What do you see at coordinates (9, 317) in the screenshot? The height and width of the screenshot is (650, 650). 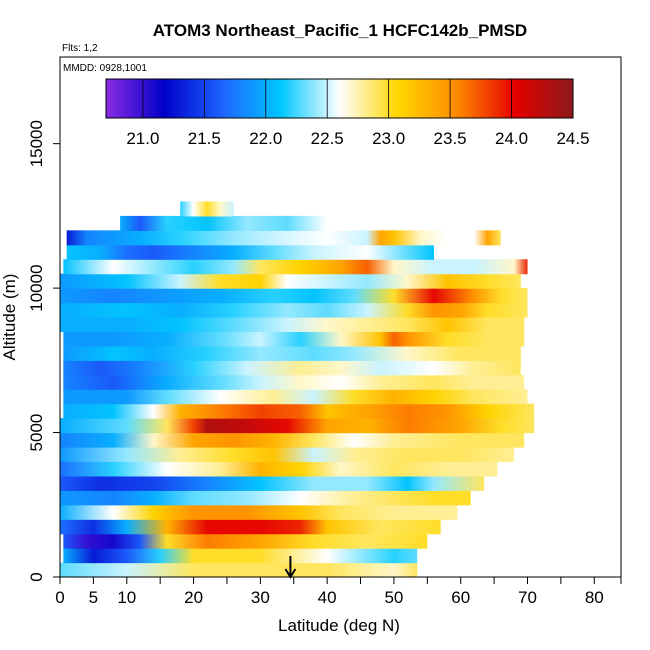 I see `y-axis-label: Altitude (m)` at bounding box center [9, 317].